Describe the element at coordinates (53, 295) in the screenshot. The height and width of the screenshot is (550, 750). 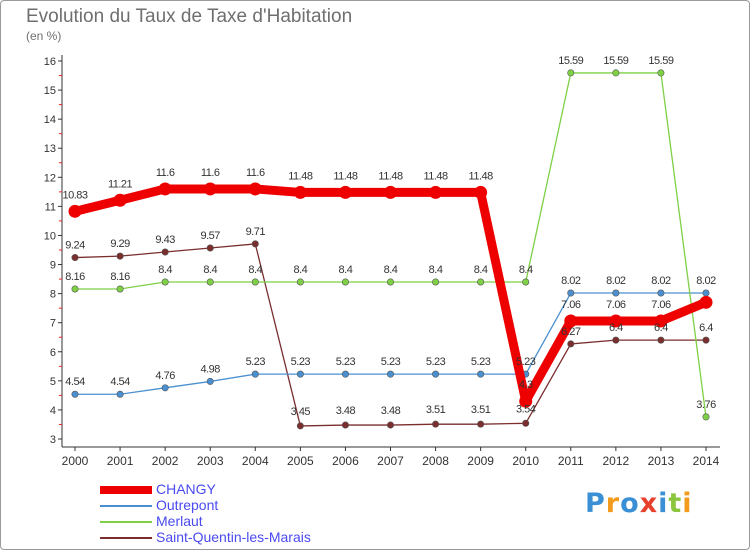
I see `y-tick-label: 8` at that location.